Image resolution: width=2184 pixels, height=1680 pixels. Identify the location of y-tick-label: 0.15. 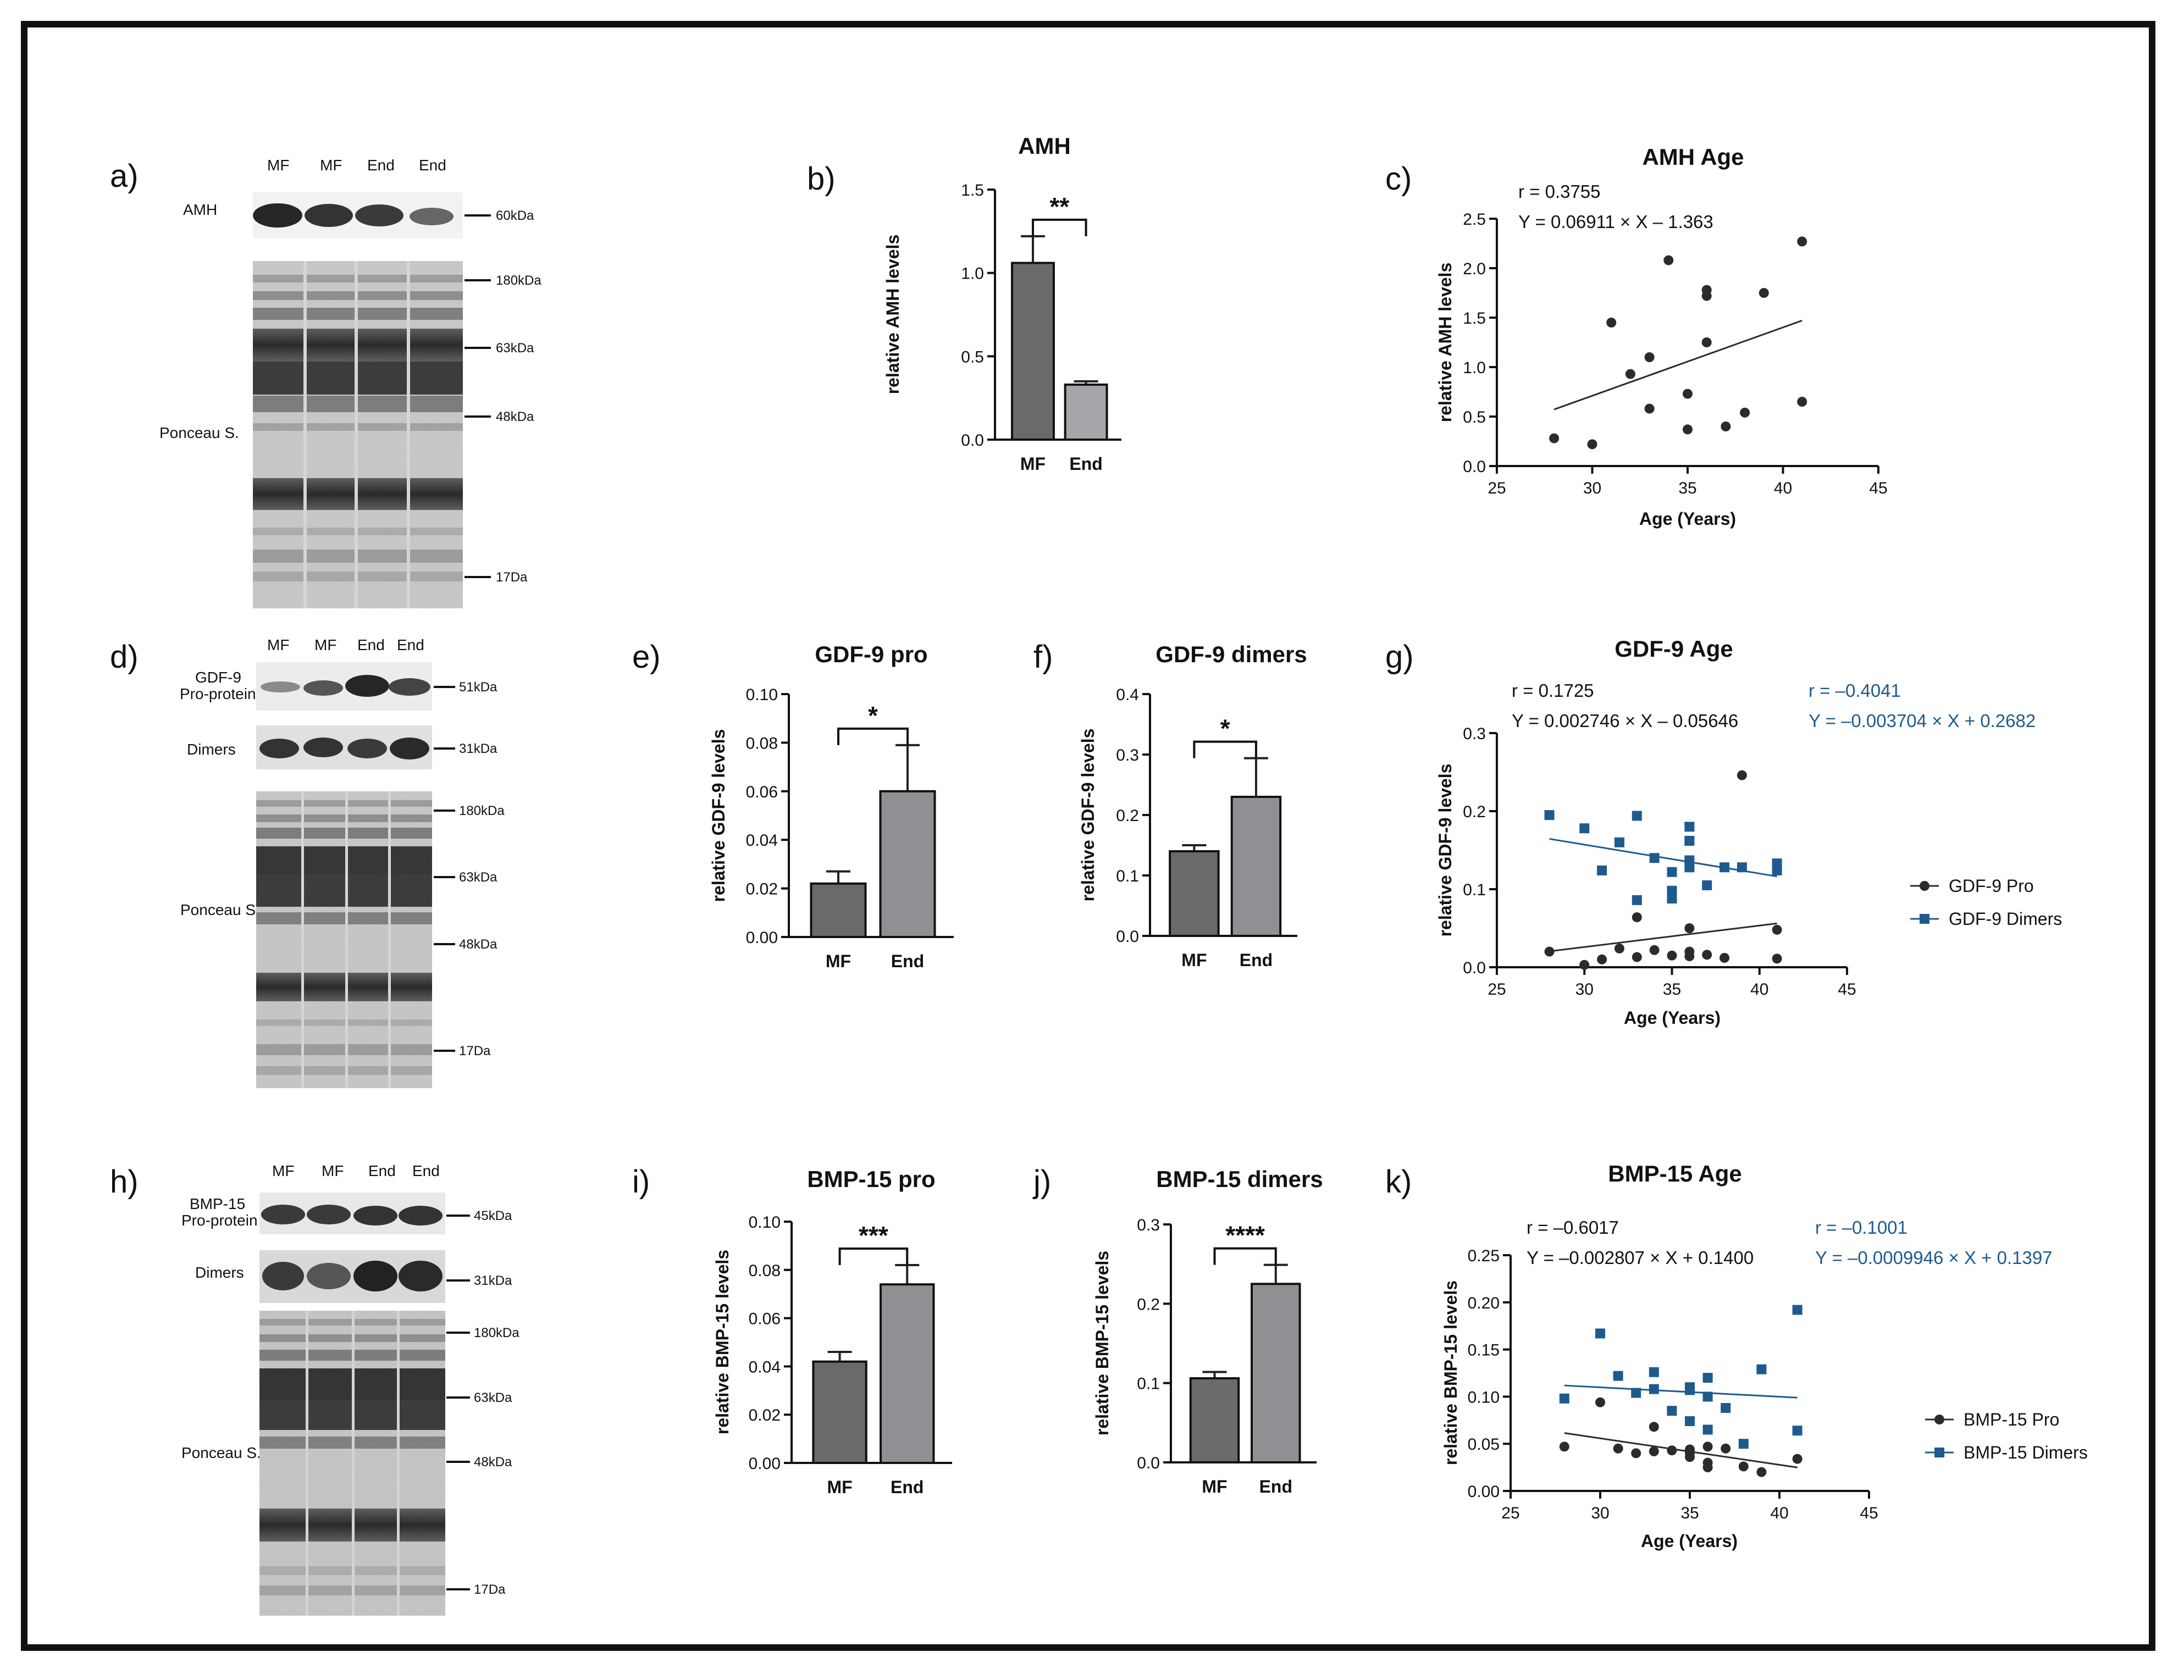
(1484, 1350).